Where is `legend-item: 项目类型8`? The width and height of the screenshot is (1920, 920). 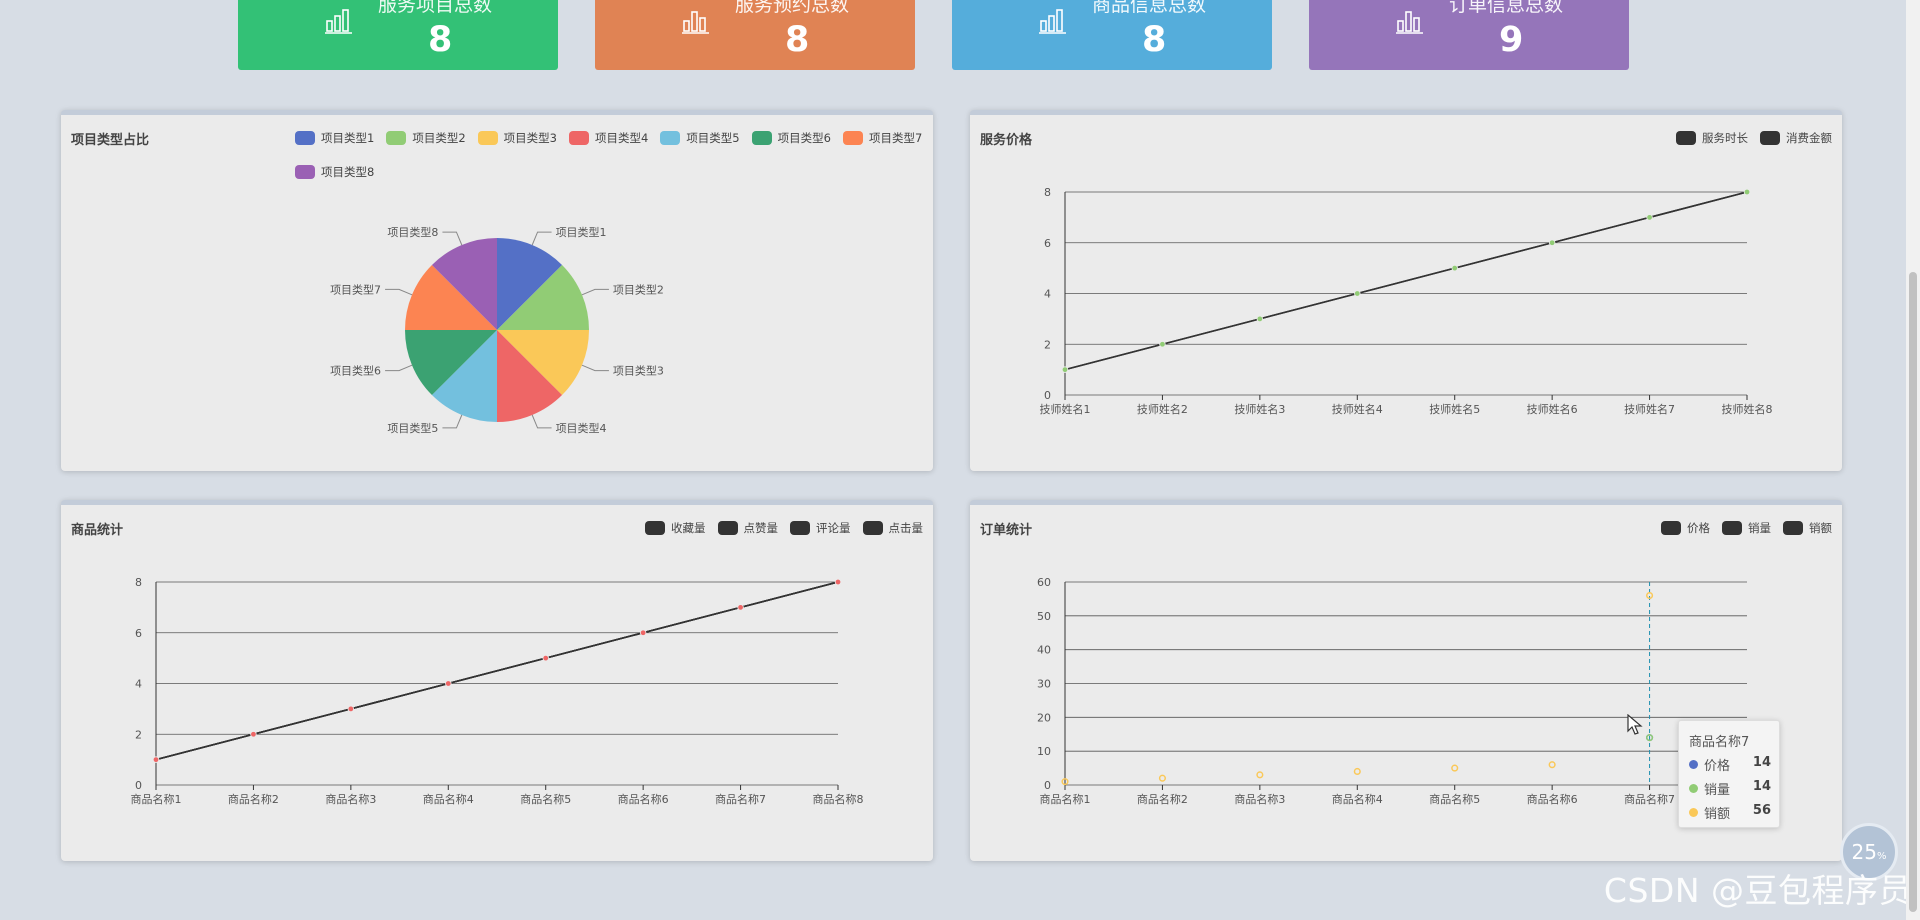 legend-item: 项目类型8 is located at coordinates (334, 171).